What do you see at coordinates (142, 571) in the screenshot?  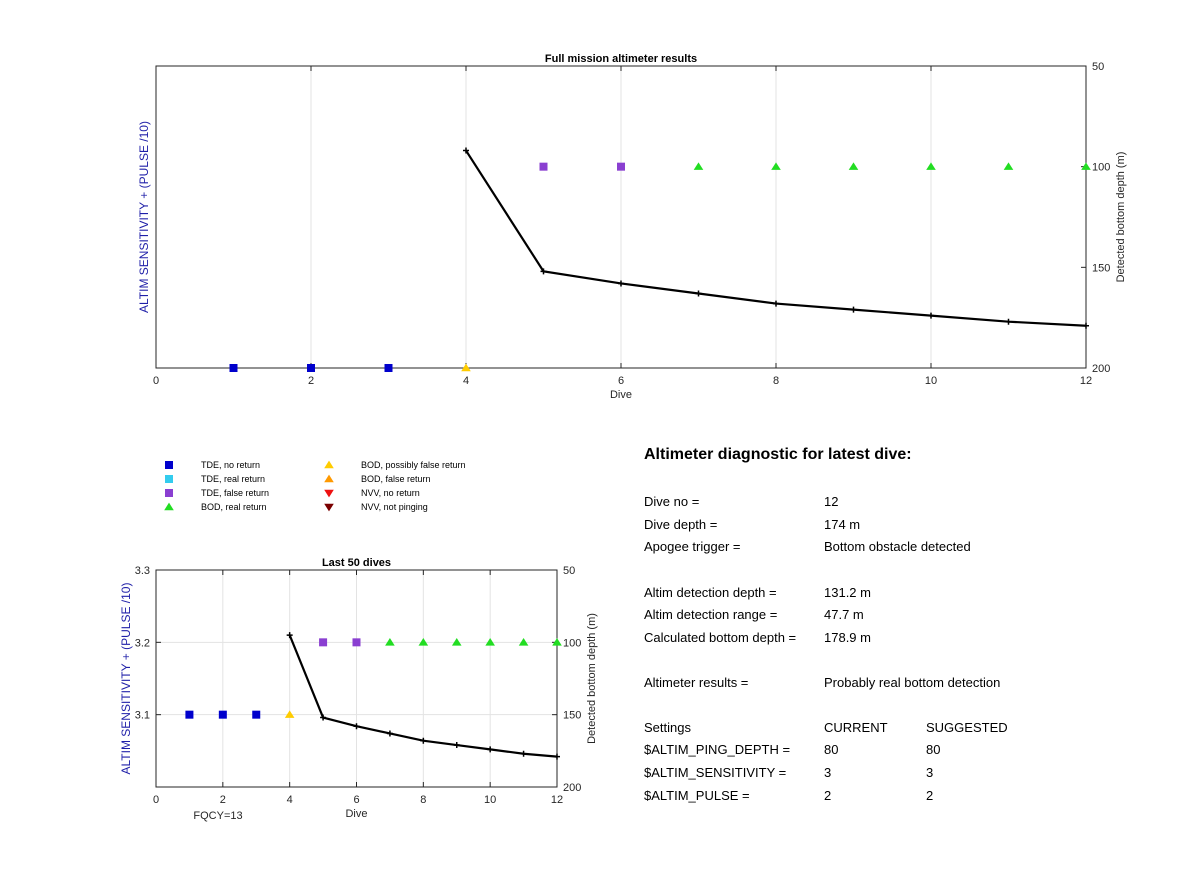 I see `y-left-tick-label: 3.3` at bounding box center [142, 571].